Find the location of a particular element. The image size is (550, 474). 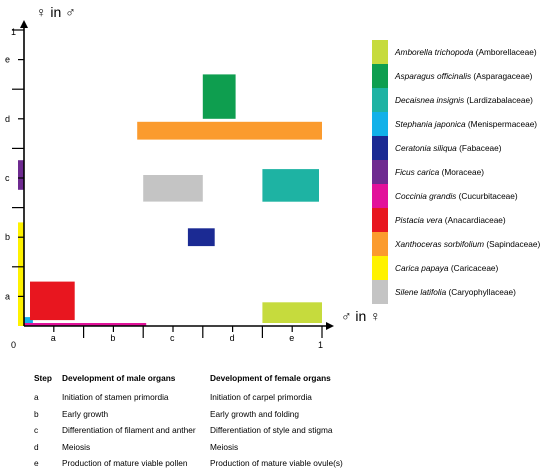

step-male-description: Differentiation of filament and anther is located at coordinates (129, 430).